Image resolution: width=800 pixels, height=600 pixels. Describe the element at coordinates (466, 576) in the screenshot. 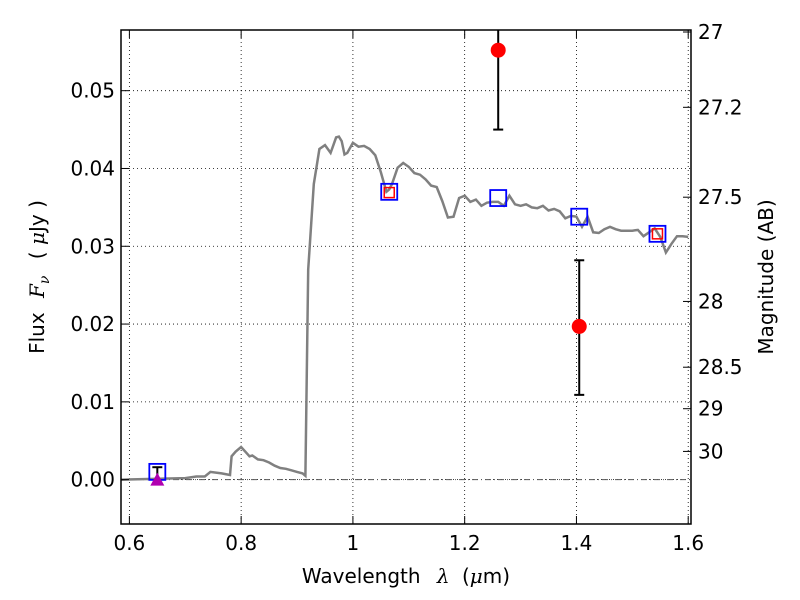

I see `x-axis-label-unit-open: (` at that location.